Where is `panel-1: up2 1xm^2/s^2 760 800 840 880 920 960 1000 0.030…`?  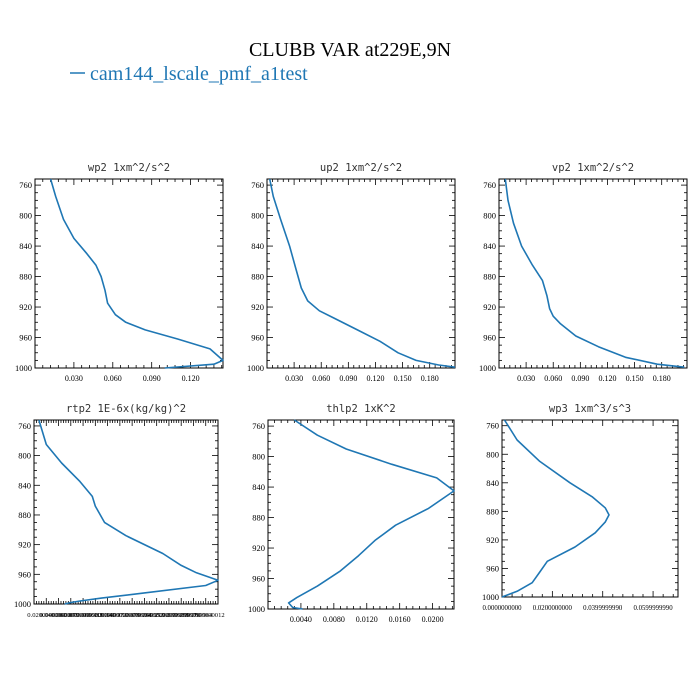 panel-1: up2 1xm^2/s^2 760 800 840 880 920 960 1000 0.030… is located at coordinates (351, 272).